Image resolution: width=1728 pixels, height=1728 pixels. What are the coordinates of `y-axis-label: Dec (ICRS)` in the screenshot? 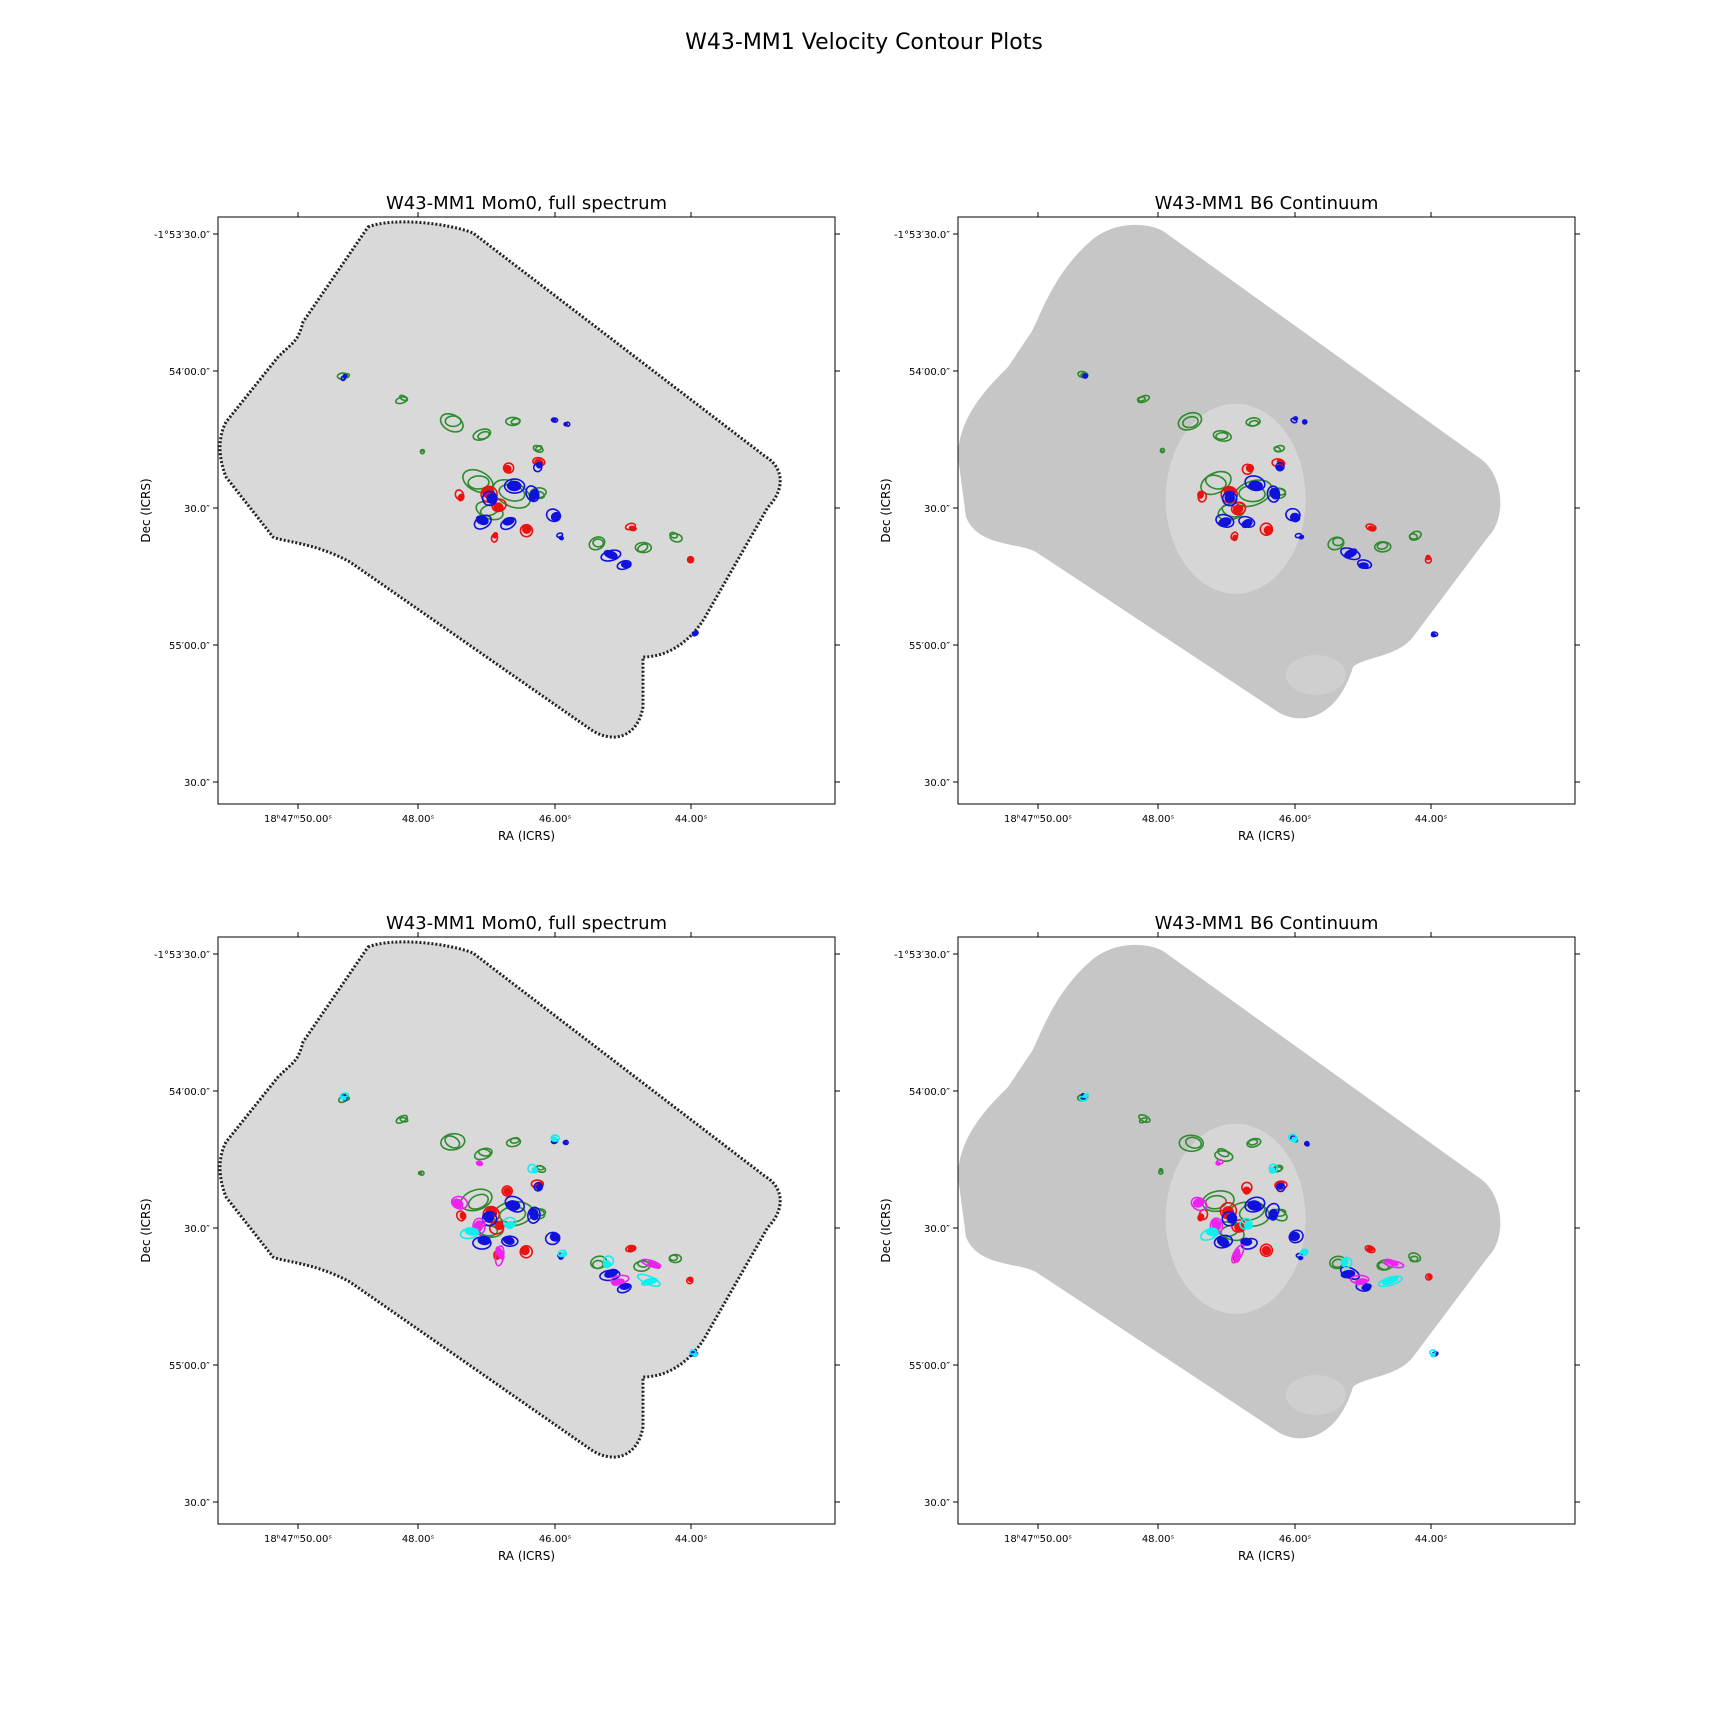 It's located at (146, 1230).